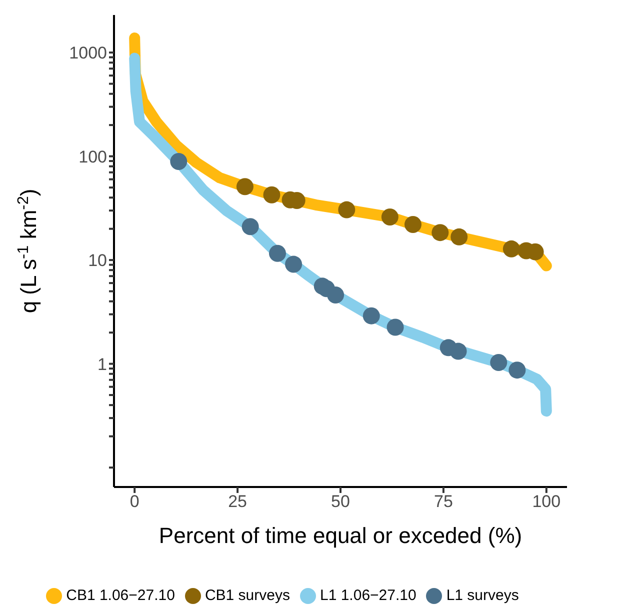  Describe the element at coordinates (92, 156) in the screenshot. I see `y-tick-label: 100` at that location.